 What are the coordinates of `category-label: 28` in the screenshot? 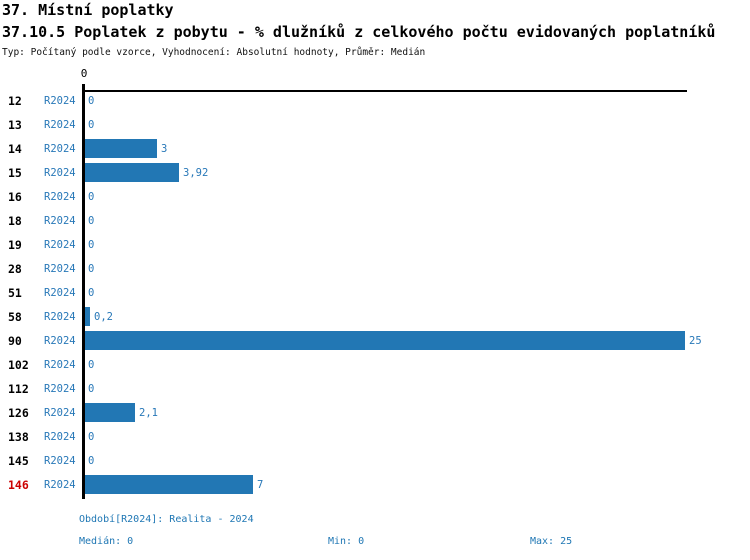 It's located at (15, 269).